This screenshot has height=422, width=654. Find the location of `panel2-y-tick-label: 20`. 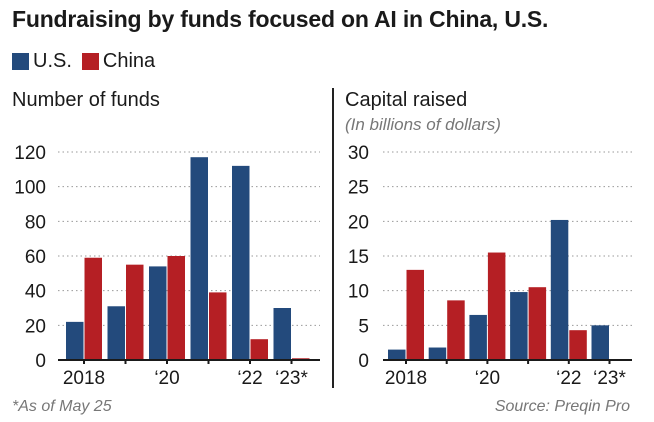

panel2-y-tick-label: 20 is located at coordinates (358, 222).